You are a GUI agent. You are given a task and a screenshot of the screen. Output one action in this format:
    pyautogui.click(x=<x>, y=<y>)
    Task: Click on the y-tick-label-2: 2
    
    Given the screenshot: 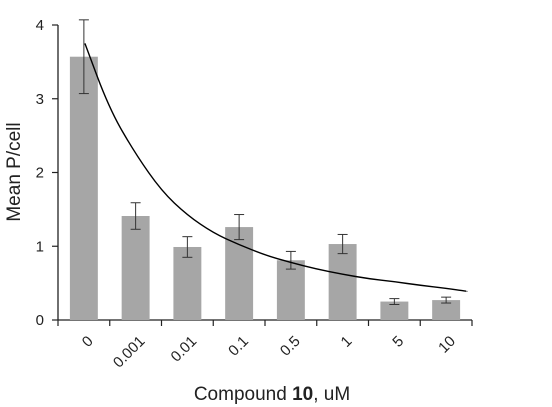 What is the action you would take?
    pyautogui.click(x=40, y=173)
    